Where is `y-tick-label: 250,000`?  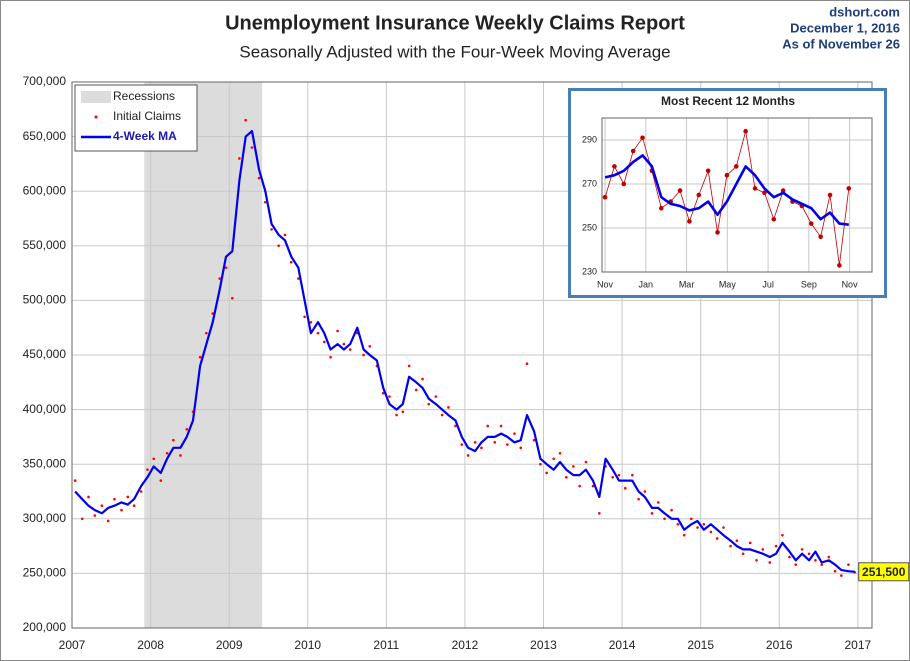
y-tick-label: 250,000 is located at coordinates (45, 573).